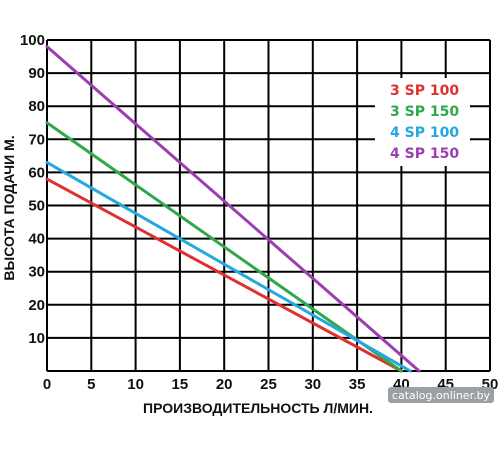  Describe the element at coordinates (180, 384) in the screenshot. I see `x-tick-label: 15` at that location.